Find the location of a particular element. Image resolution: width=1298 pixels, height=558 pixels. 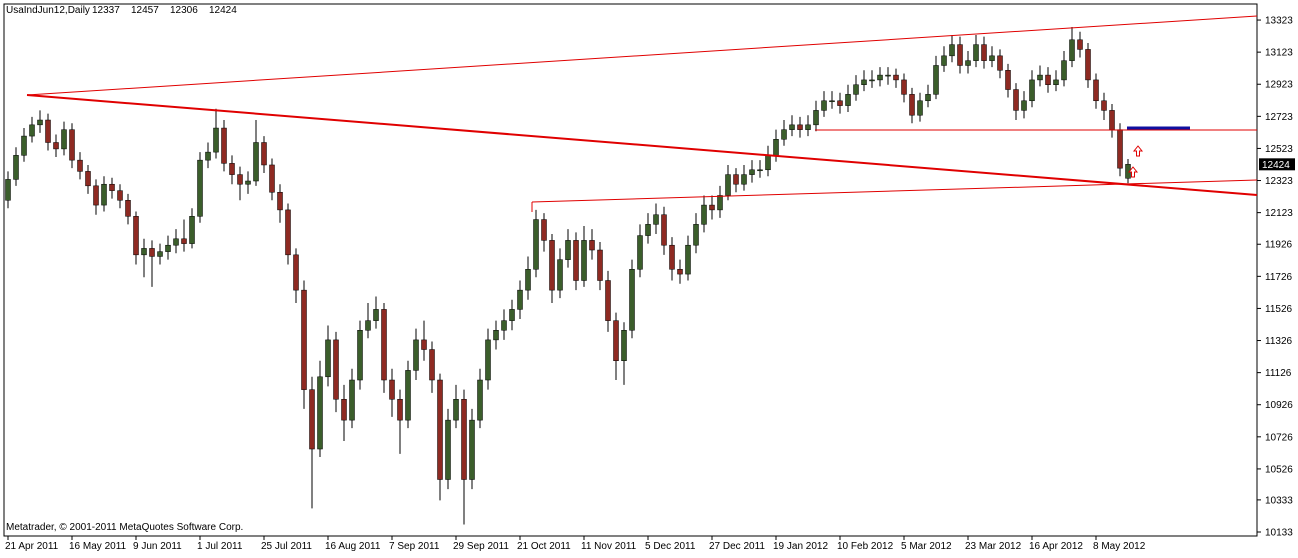

x-tick-label: 16 May 2011 is located at coordinates (98, 546).